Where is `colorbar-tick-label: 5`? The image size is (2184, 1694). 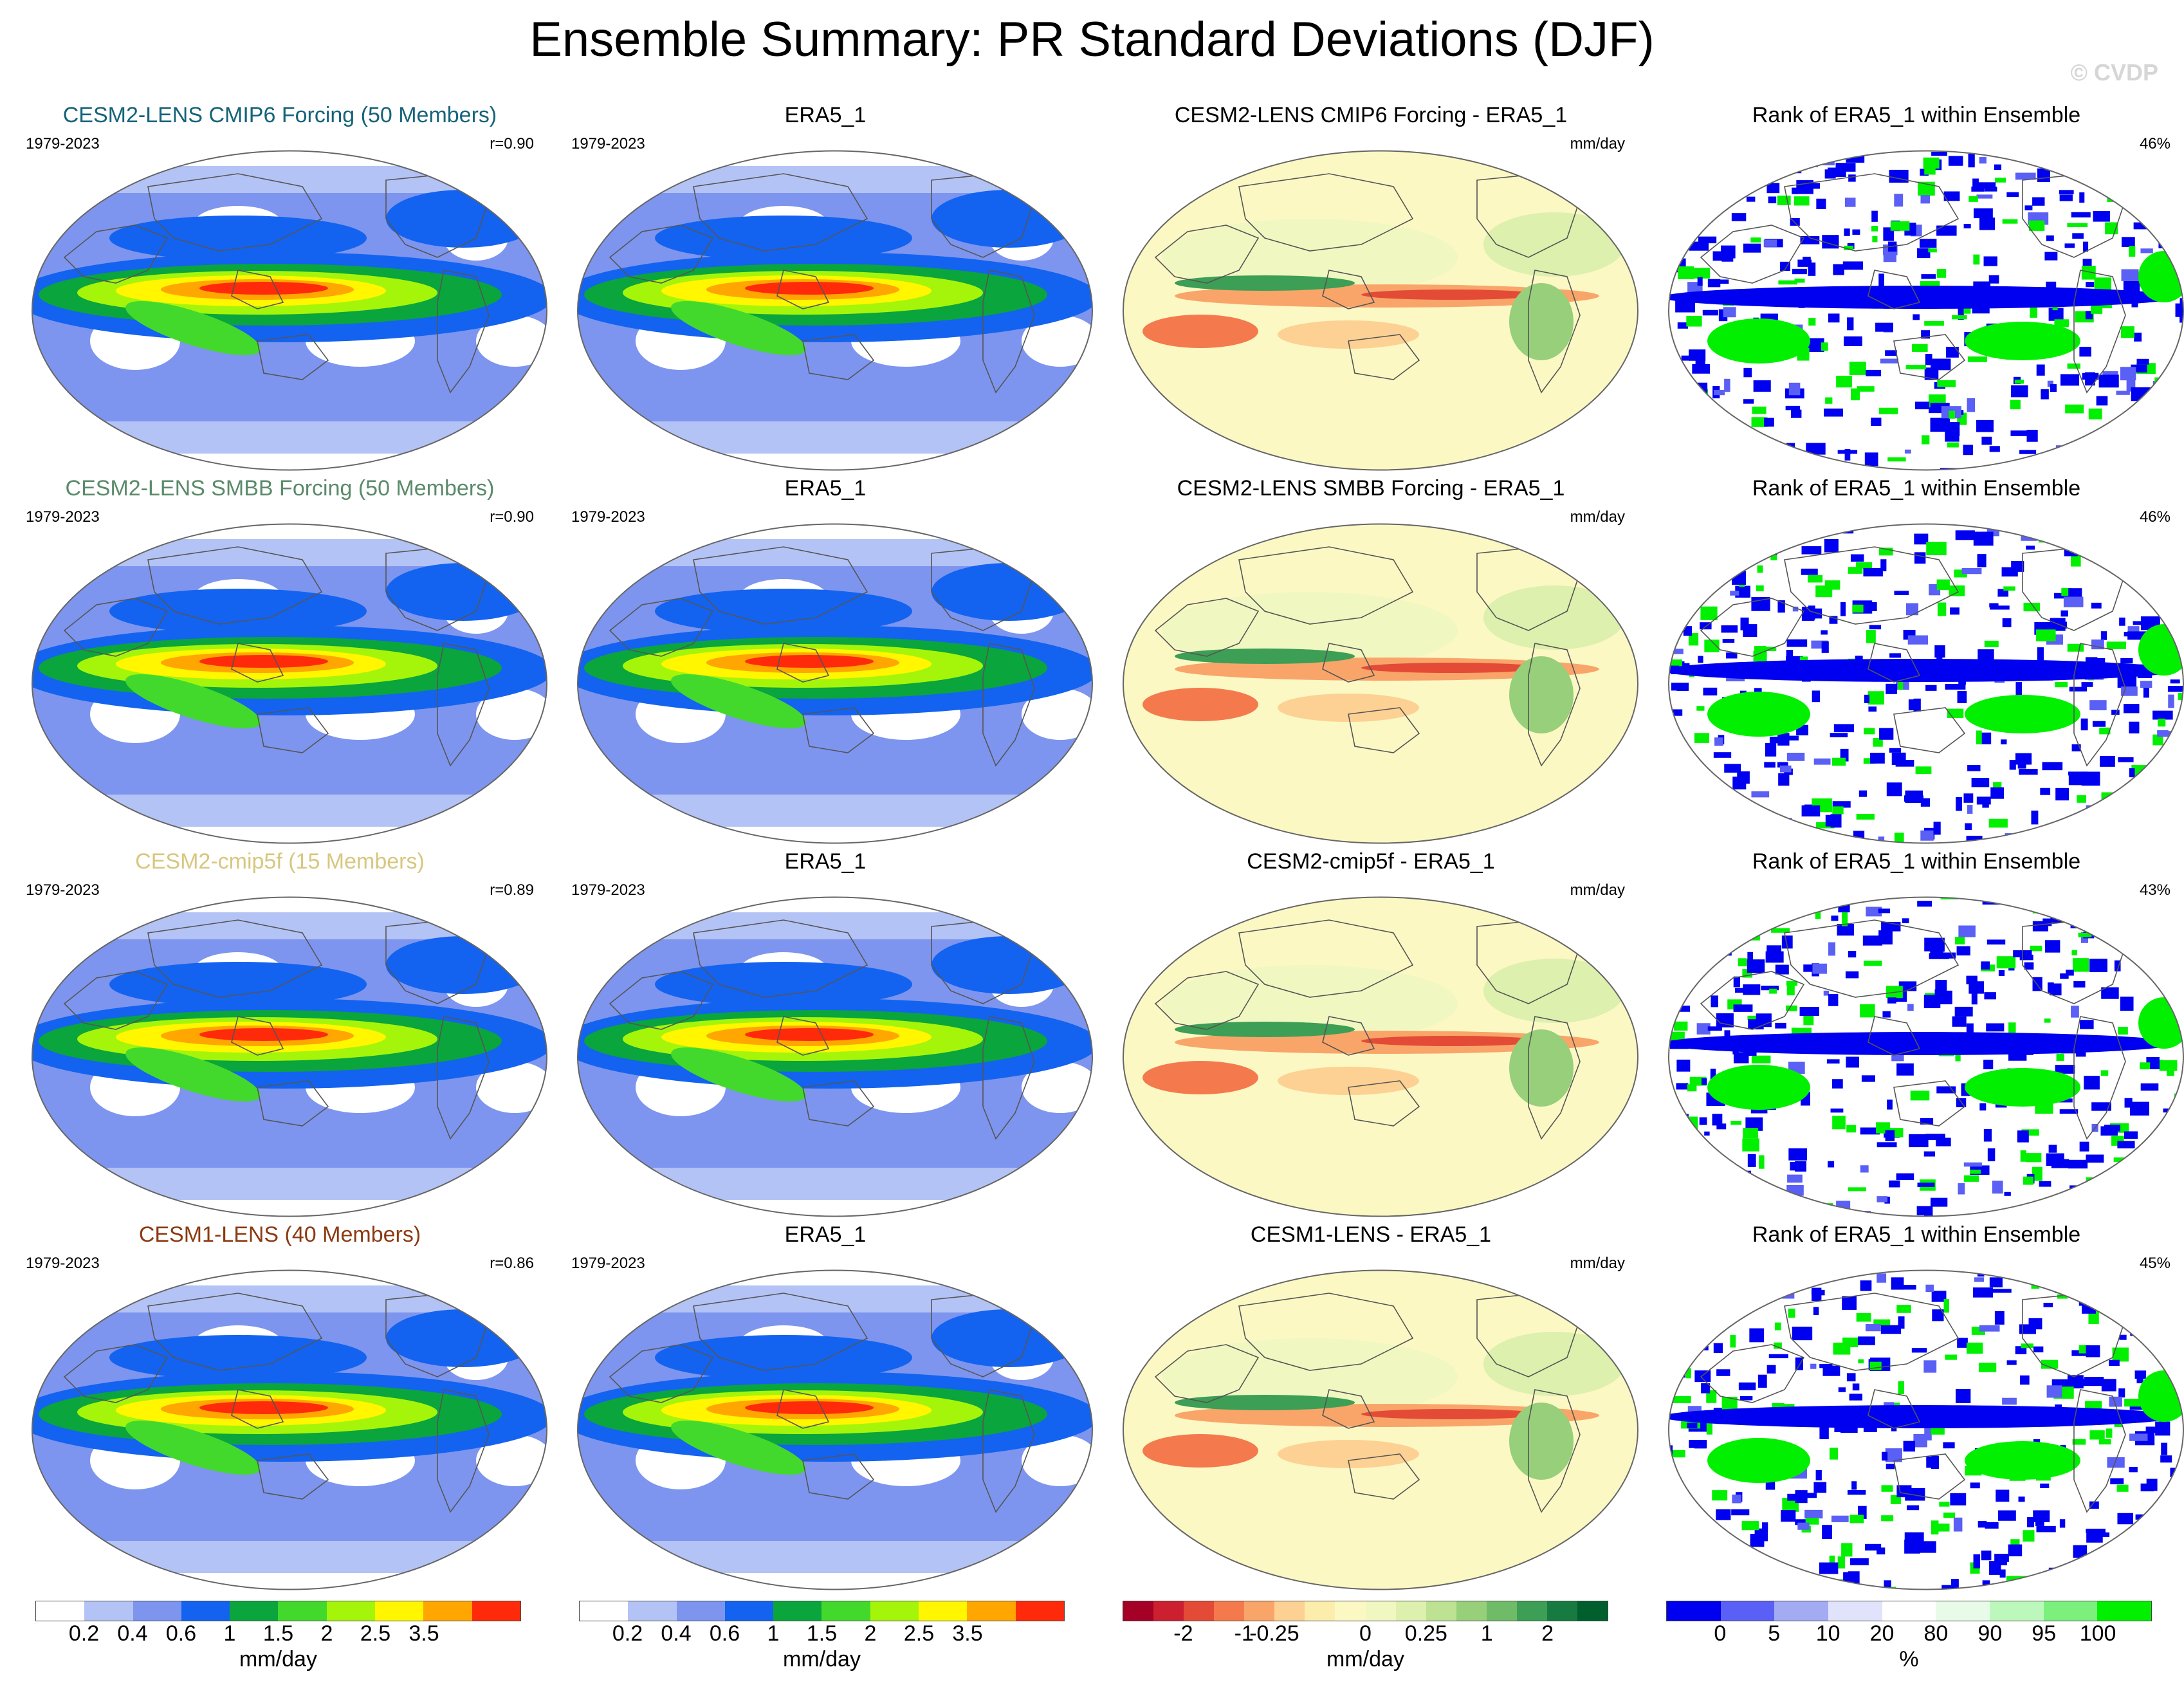
colorbar-tick-label: 5 is located at coordinates (1775, 1634).